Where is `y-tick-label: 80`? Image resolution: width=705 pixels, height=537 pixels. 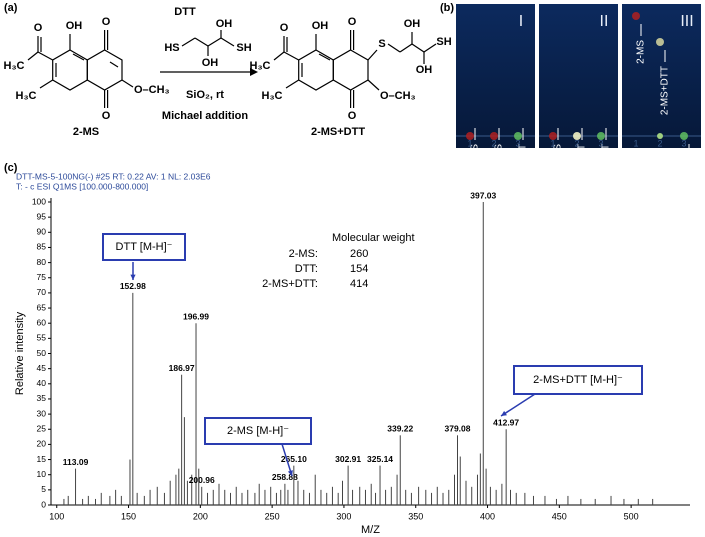
y-tick-label: 80 is located at coordinates (42, 262).